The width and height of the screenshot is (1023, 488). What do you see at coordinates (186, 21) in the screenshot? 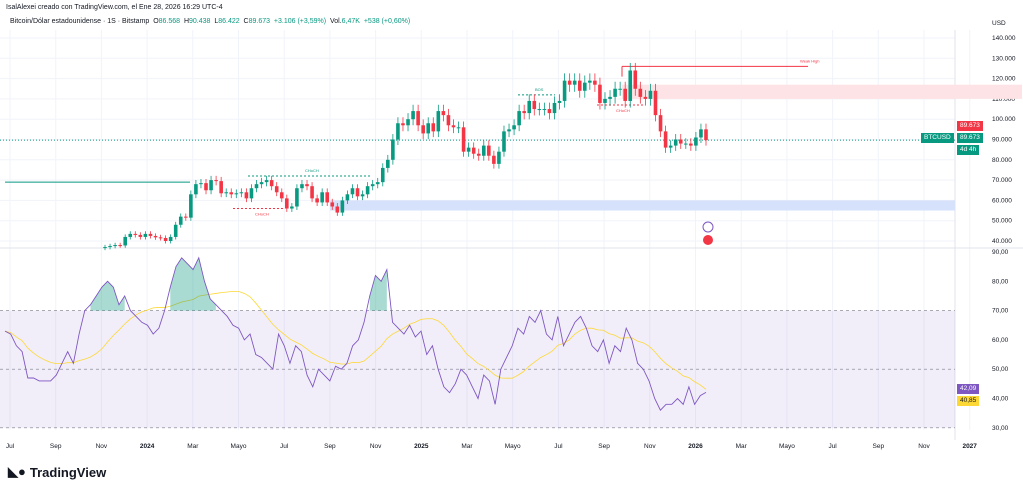
I see `high-label: H` at bounding box center [186, 21].